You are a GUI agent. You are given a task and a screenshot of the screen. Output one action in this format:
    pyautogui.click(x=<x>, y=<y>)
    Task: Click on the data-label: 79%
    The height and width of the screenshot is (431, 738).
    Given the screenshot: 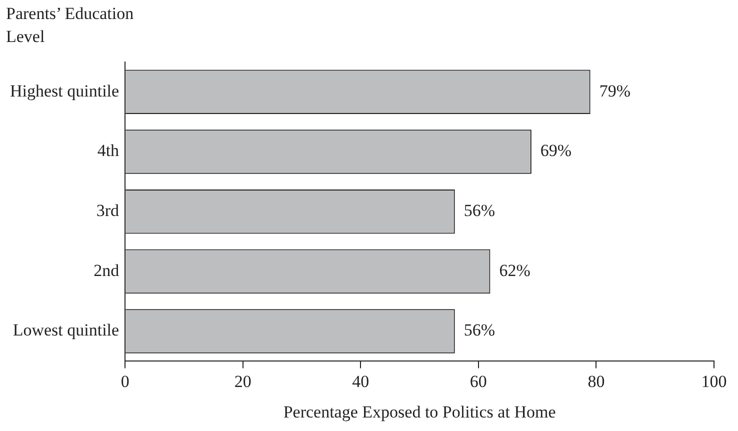 What is the action you would take?
    pyautogui.click(x=614, y=90)
    